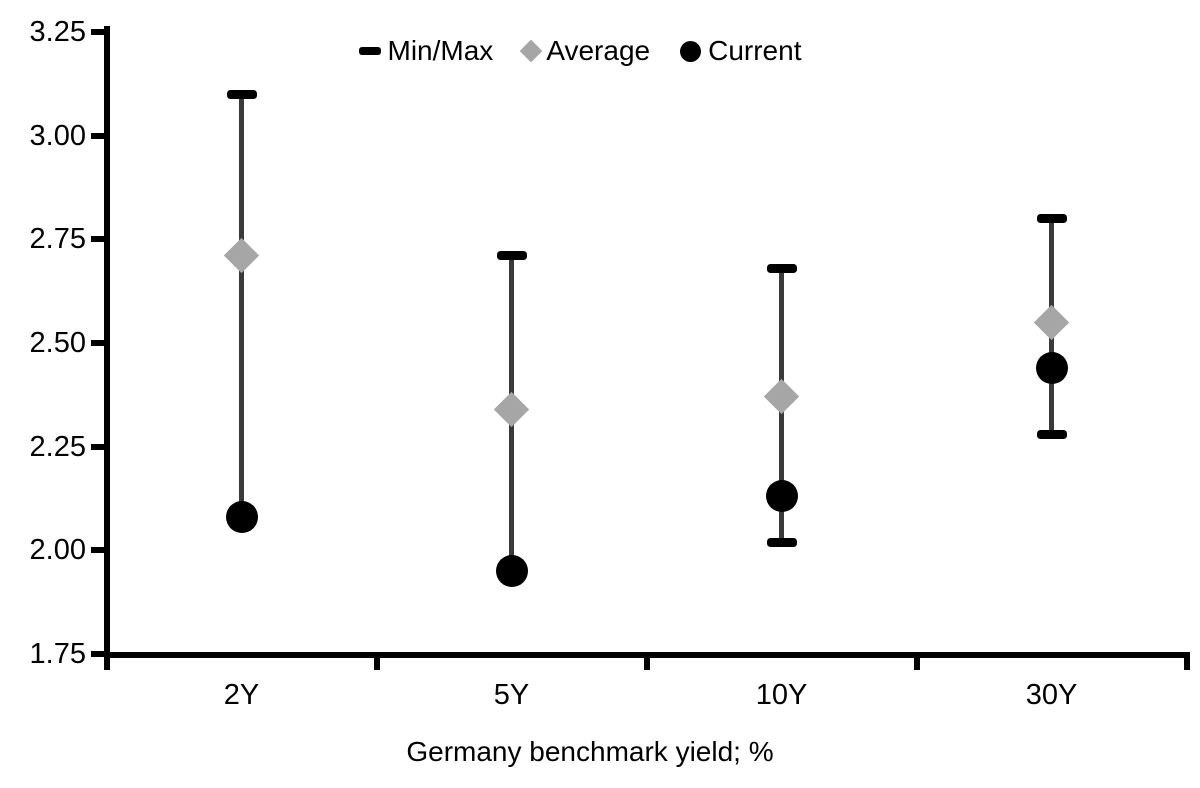 The image size is (1200, 788). What do you see at coordinates (531, 51) in the screenshot?
I see `legend-diamond-icon` at bounding box center [531, 51].